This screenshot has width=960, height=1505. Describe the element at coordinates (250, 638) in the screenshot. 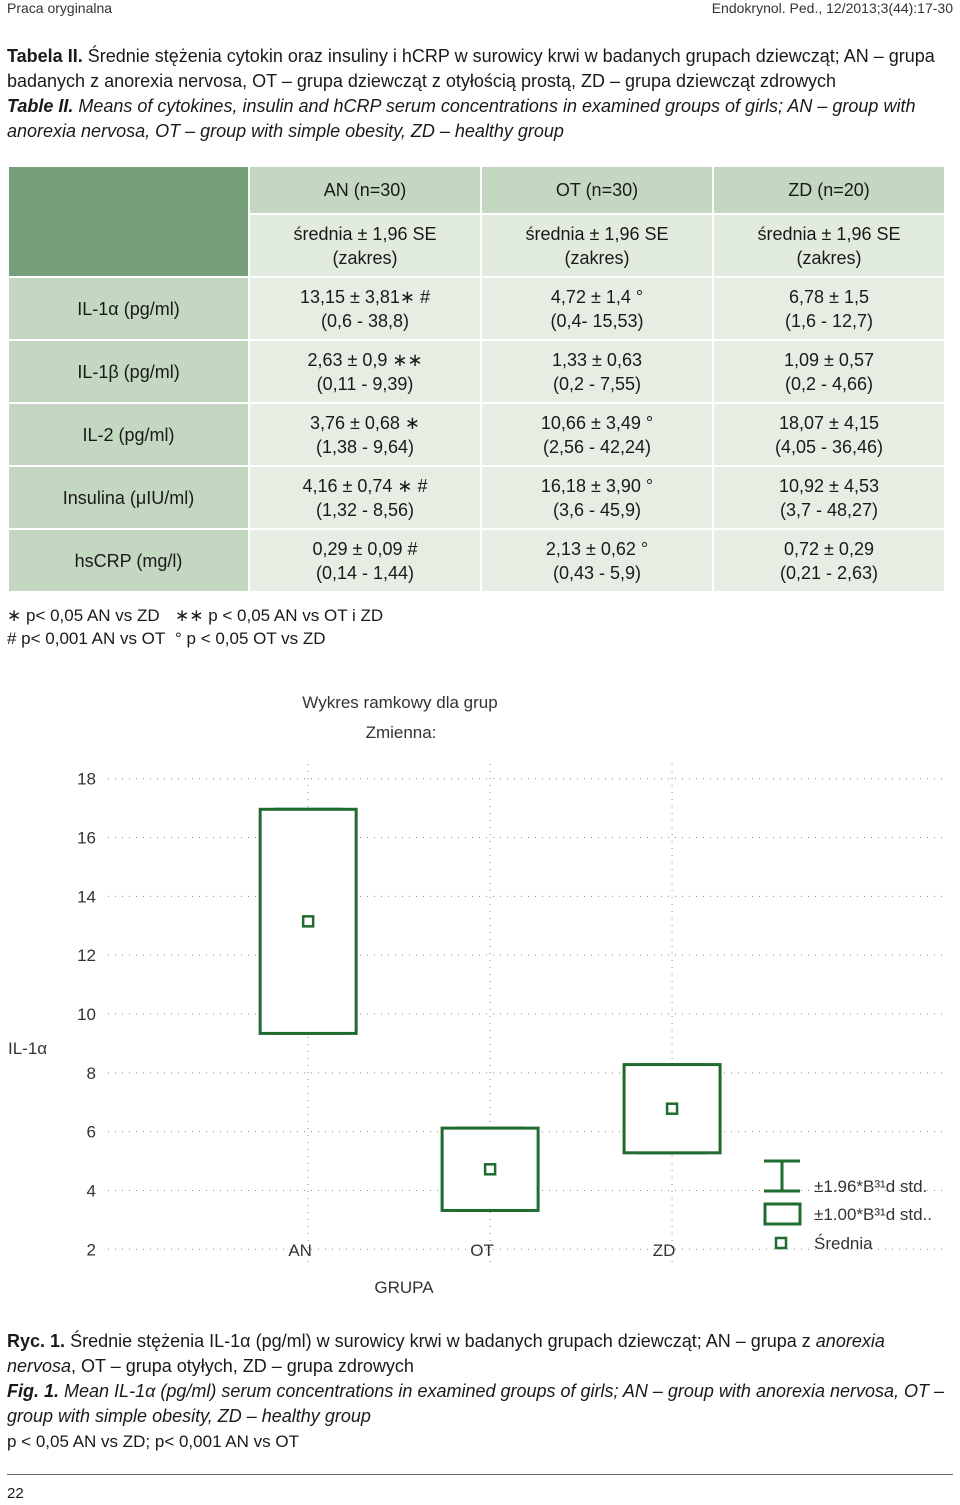

I see `footnote-4: ° p < 0,05 OT vs ZD` at that location.